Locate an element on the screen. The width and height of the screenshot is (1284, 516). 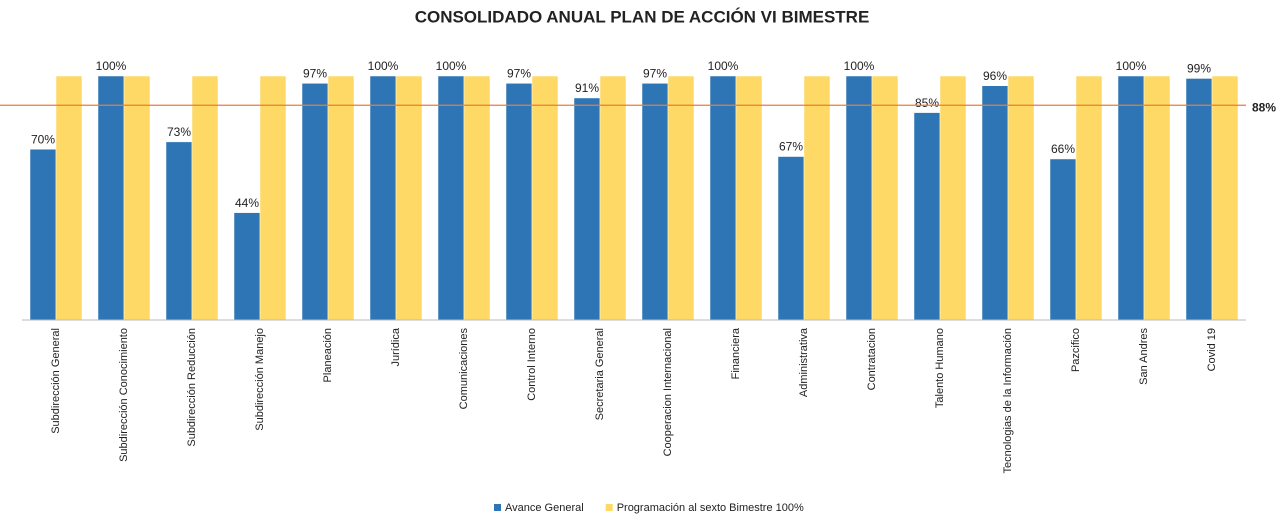
value-label: 91% is located at coordinates (587, 88).